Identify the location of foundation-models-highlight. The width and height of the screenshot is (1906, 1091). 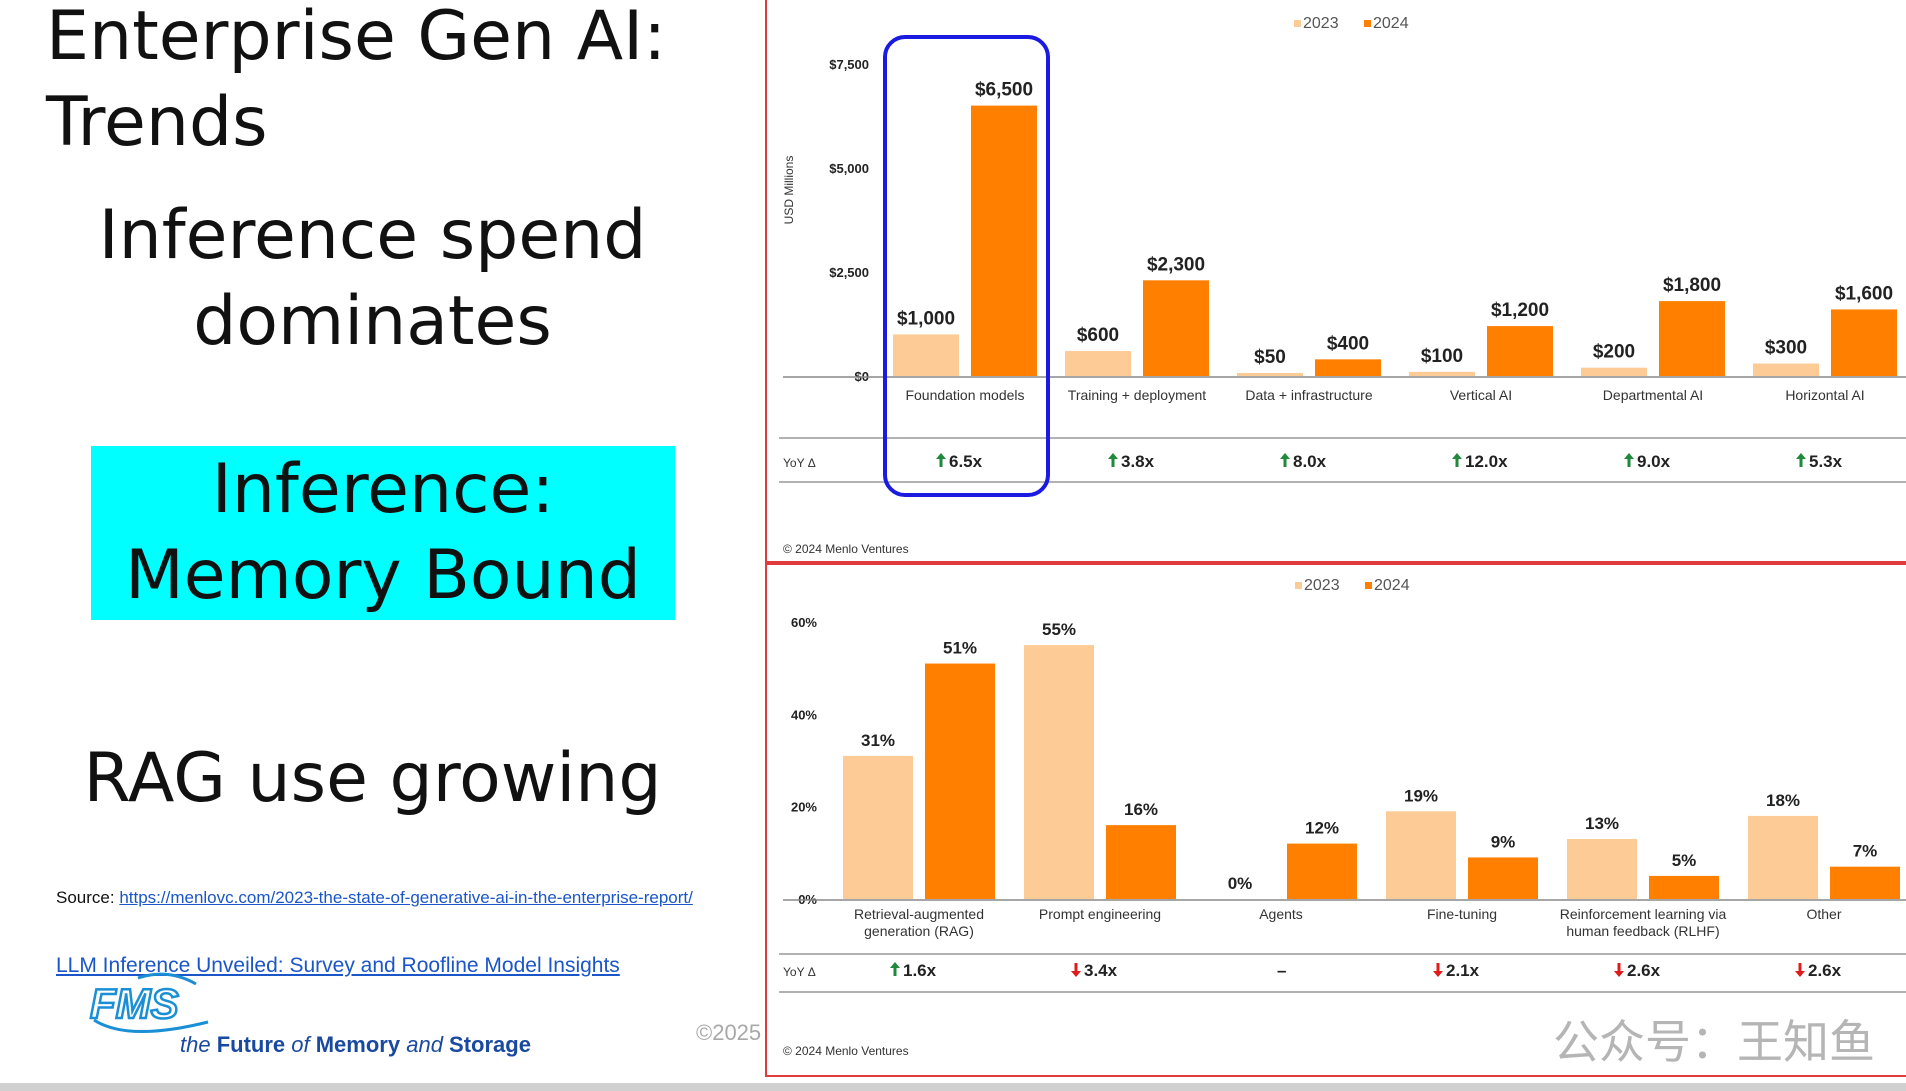
(966, 266).